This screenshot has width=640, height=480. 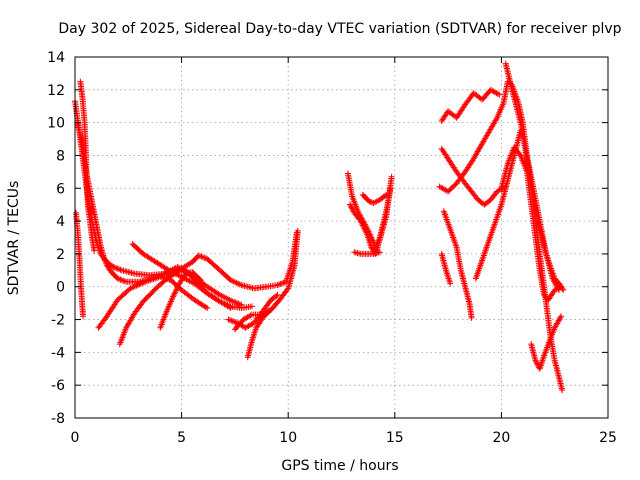 What do you see at coordinates (395, 438) in the screenshot?
I see `x-tick-label: 15` at bounding box center [395, 438].